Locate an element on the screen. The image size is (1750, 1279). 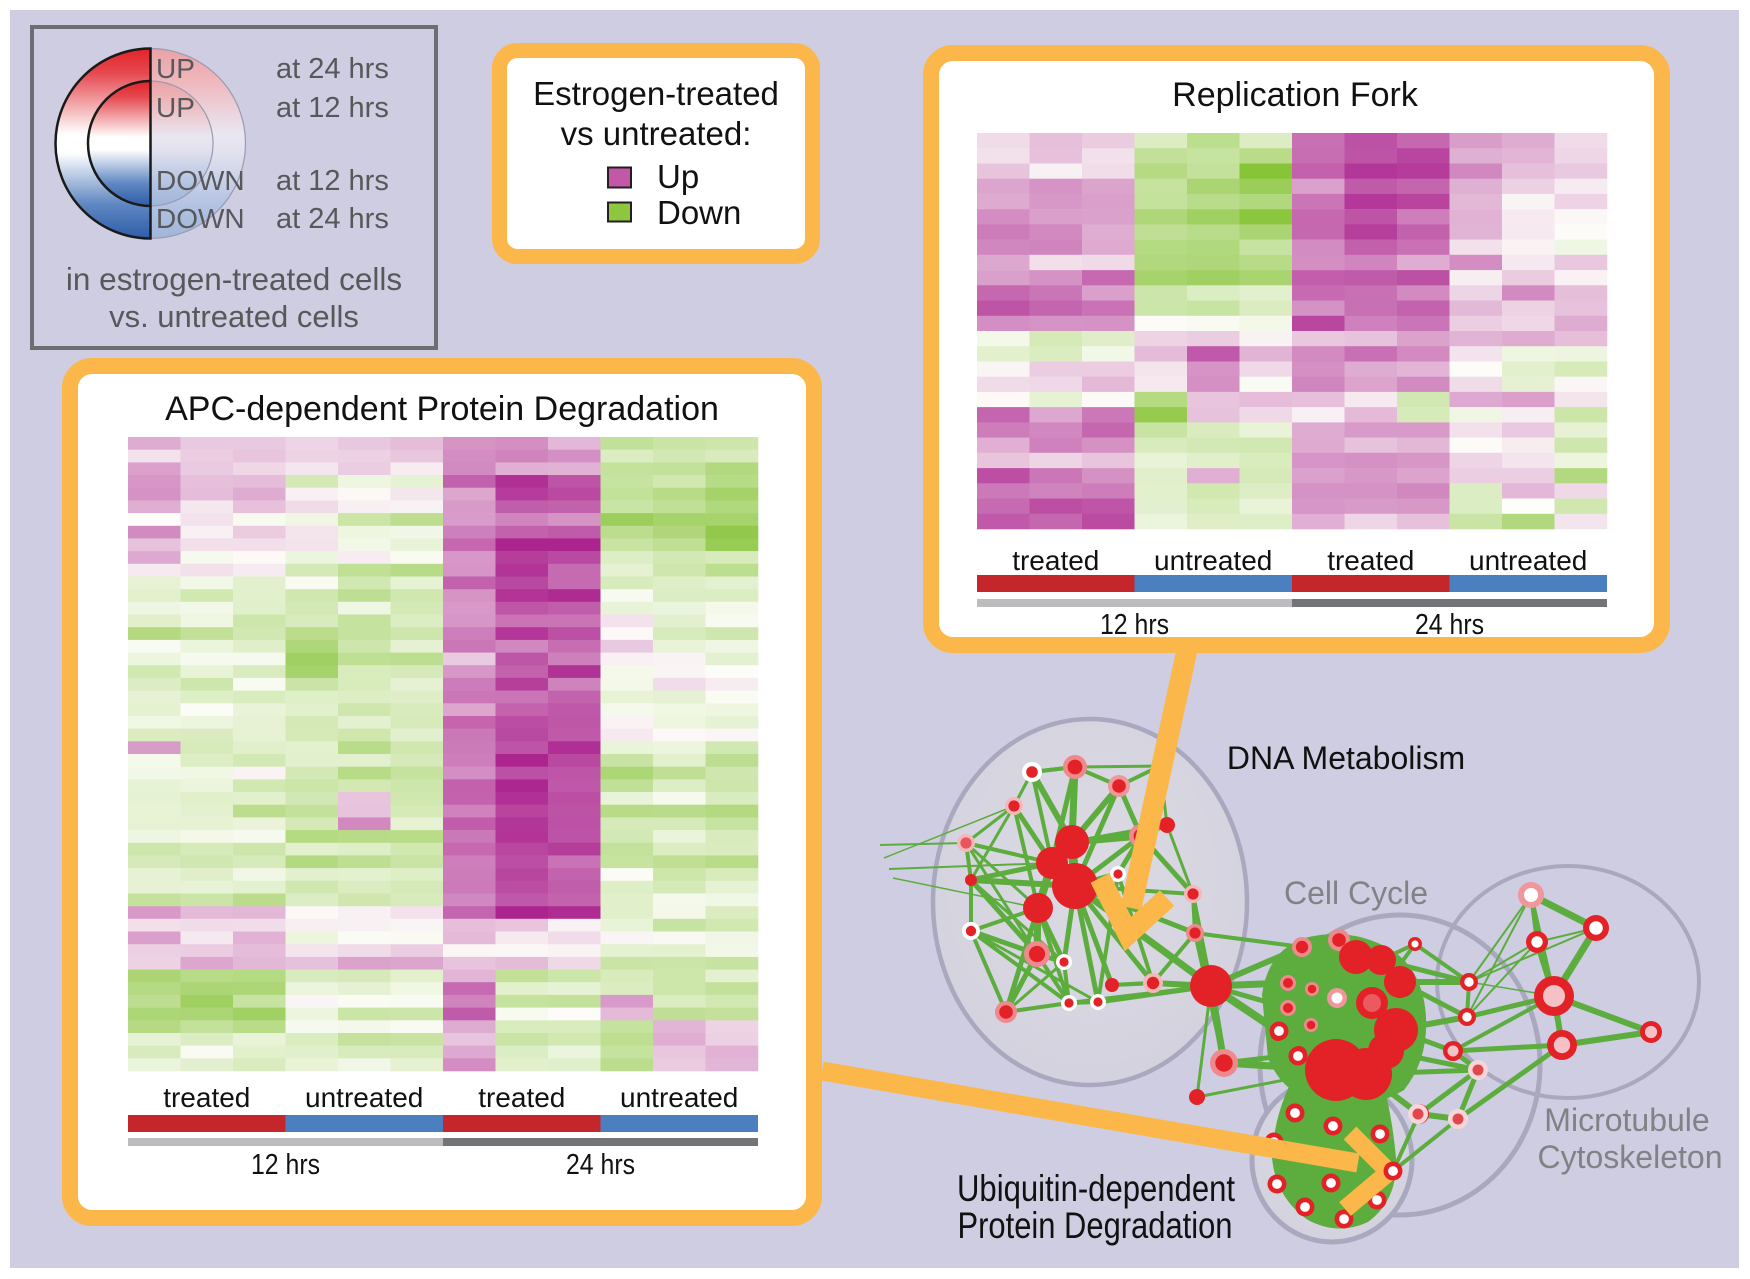
svg-text: Estrogen-treated is located at coordinates (656, 93).